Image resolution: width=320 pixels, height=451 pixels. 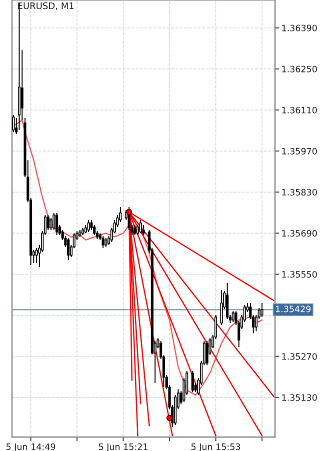 What do you see at coordinates (299, 233) in the screenshot?
I see `y-tick-label: 1.35690` at bounding box center [299, 233].